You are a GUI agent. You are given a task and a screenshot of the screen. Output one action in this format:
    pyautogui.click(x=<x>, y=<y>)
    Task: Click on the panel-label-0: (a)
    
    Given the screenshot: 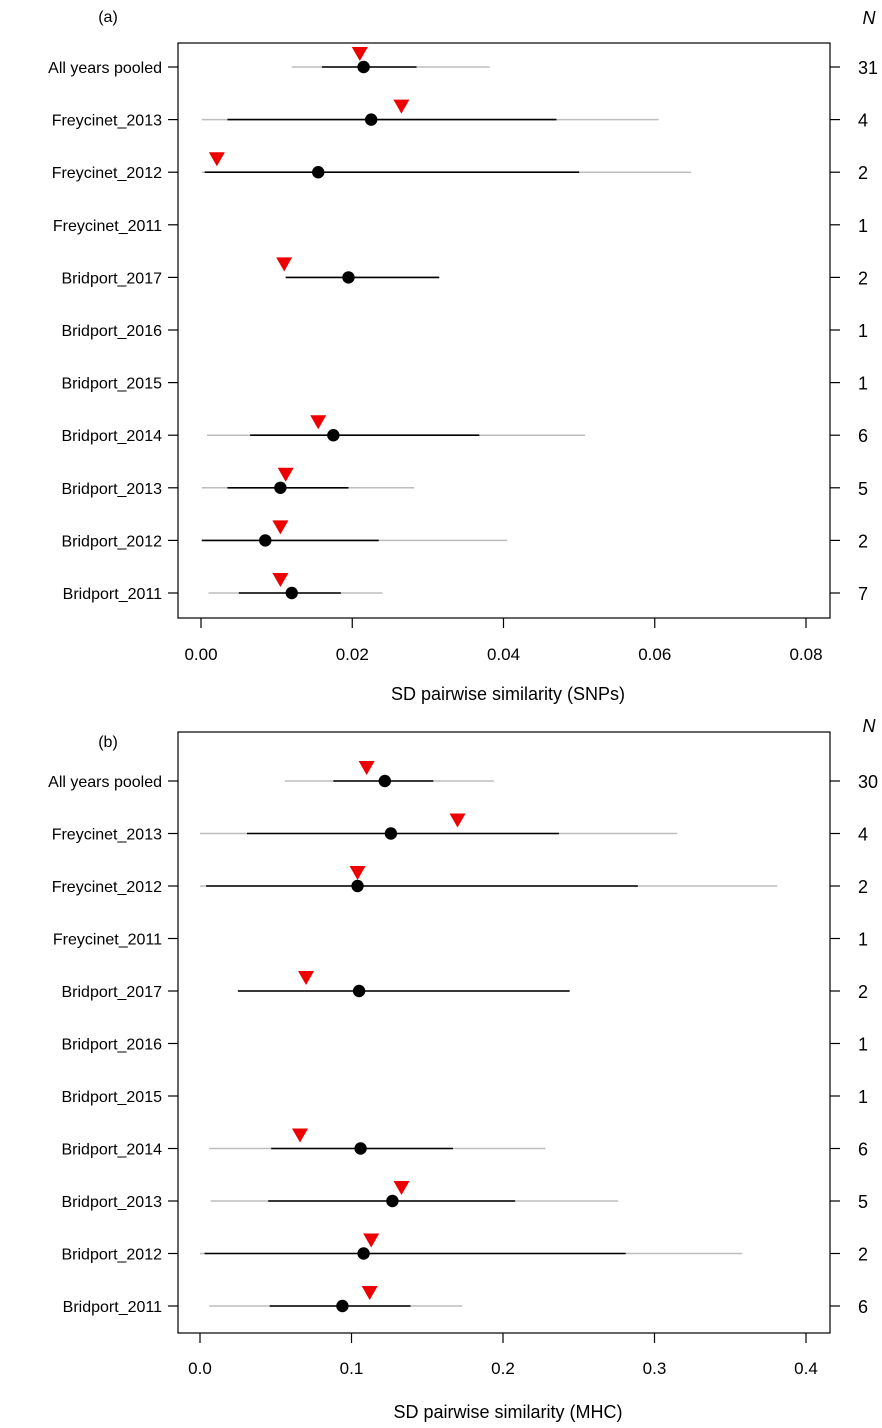 What is the action you would take?
    pyautogui.click(x=108, y=17)
    